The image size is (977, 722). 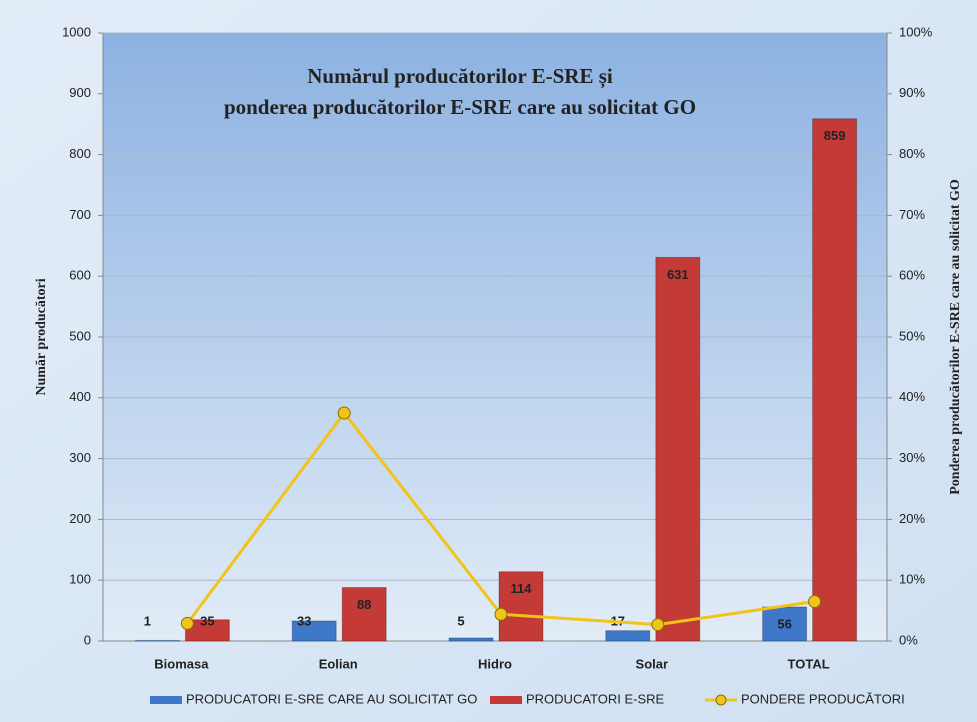 What do you see at coordinates (912, 457) in the screenshot?
I see `y2-tick-label: 30%` at bounding box center [912, 457].